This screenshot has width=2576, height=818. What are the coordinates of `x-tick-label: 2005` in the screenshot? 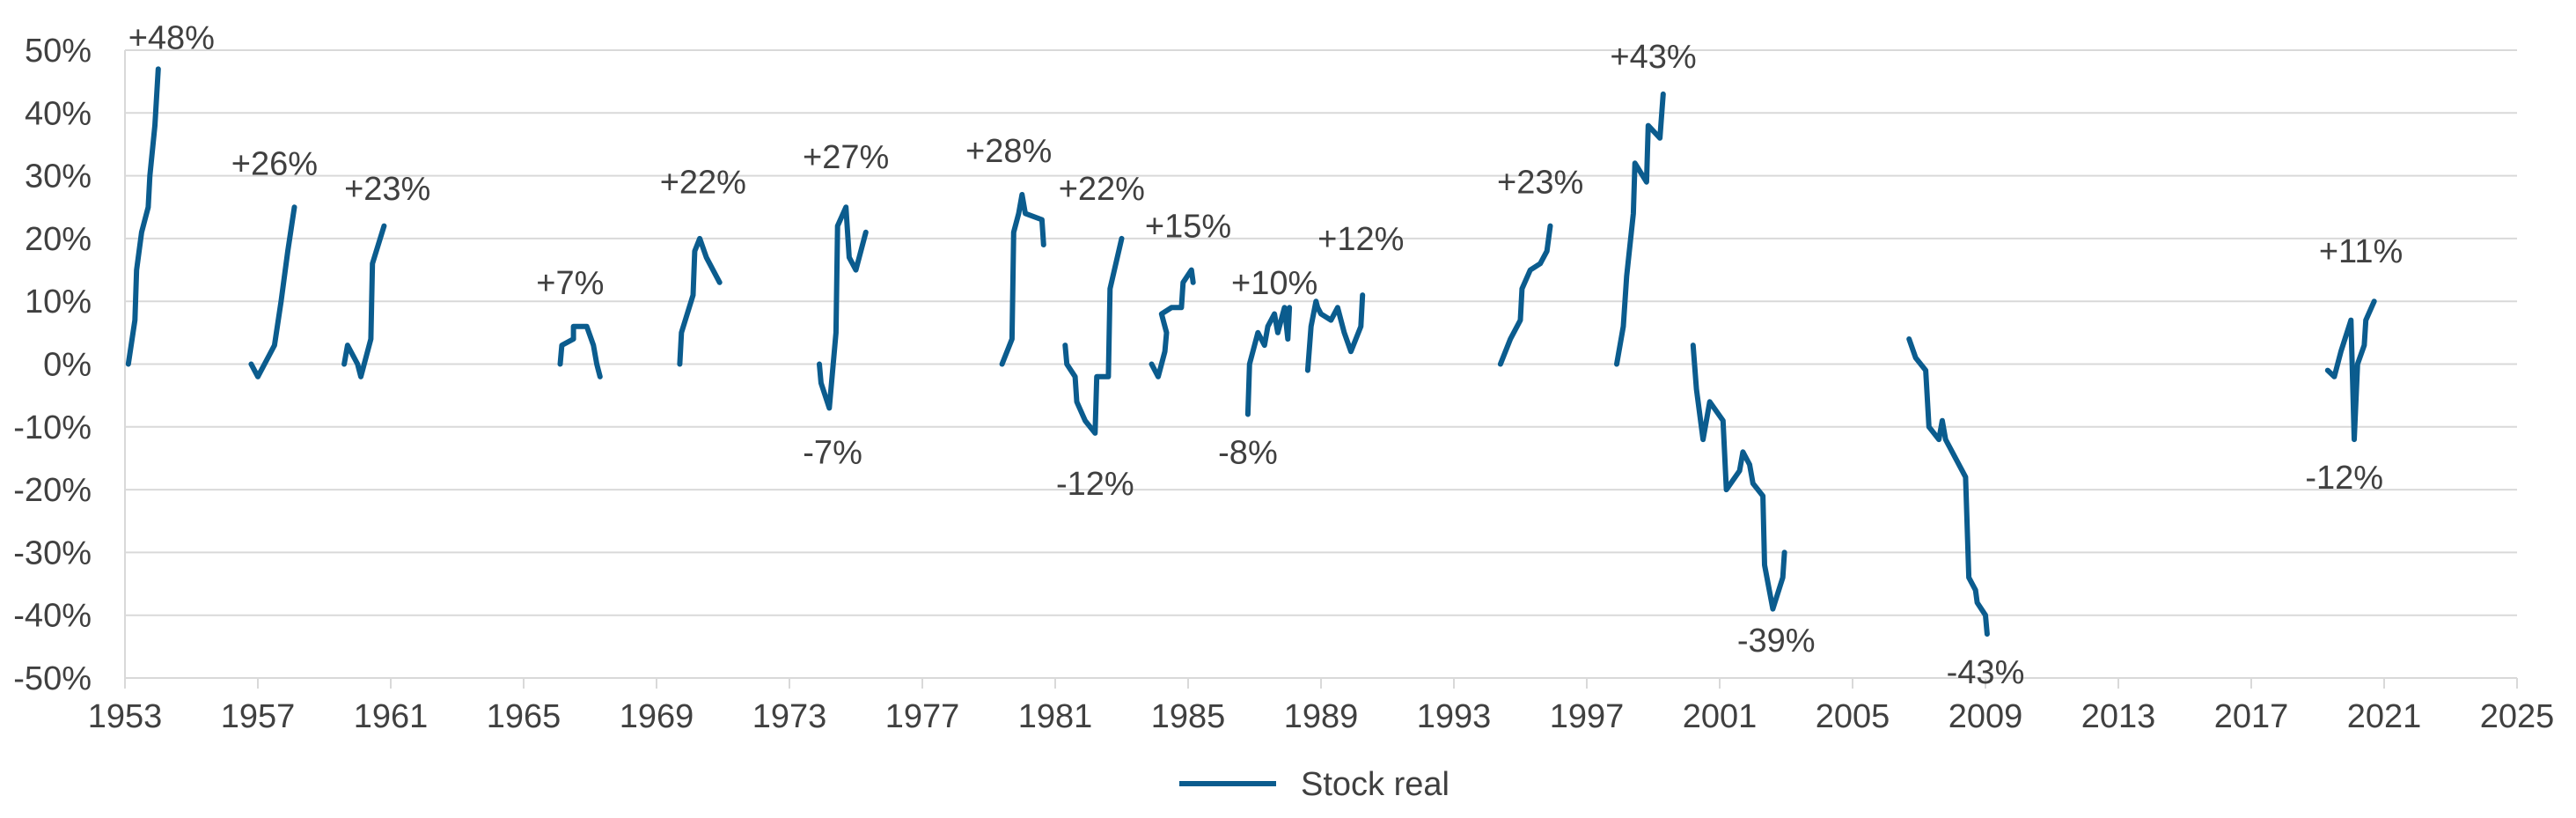 It's located at (1853, 716).